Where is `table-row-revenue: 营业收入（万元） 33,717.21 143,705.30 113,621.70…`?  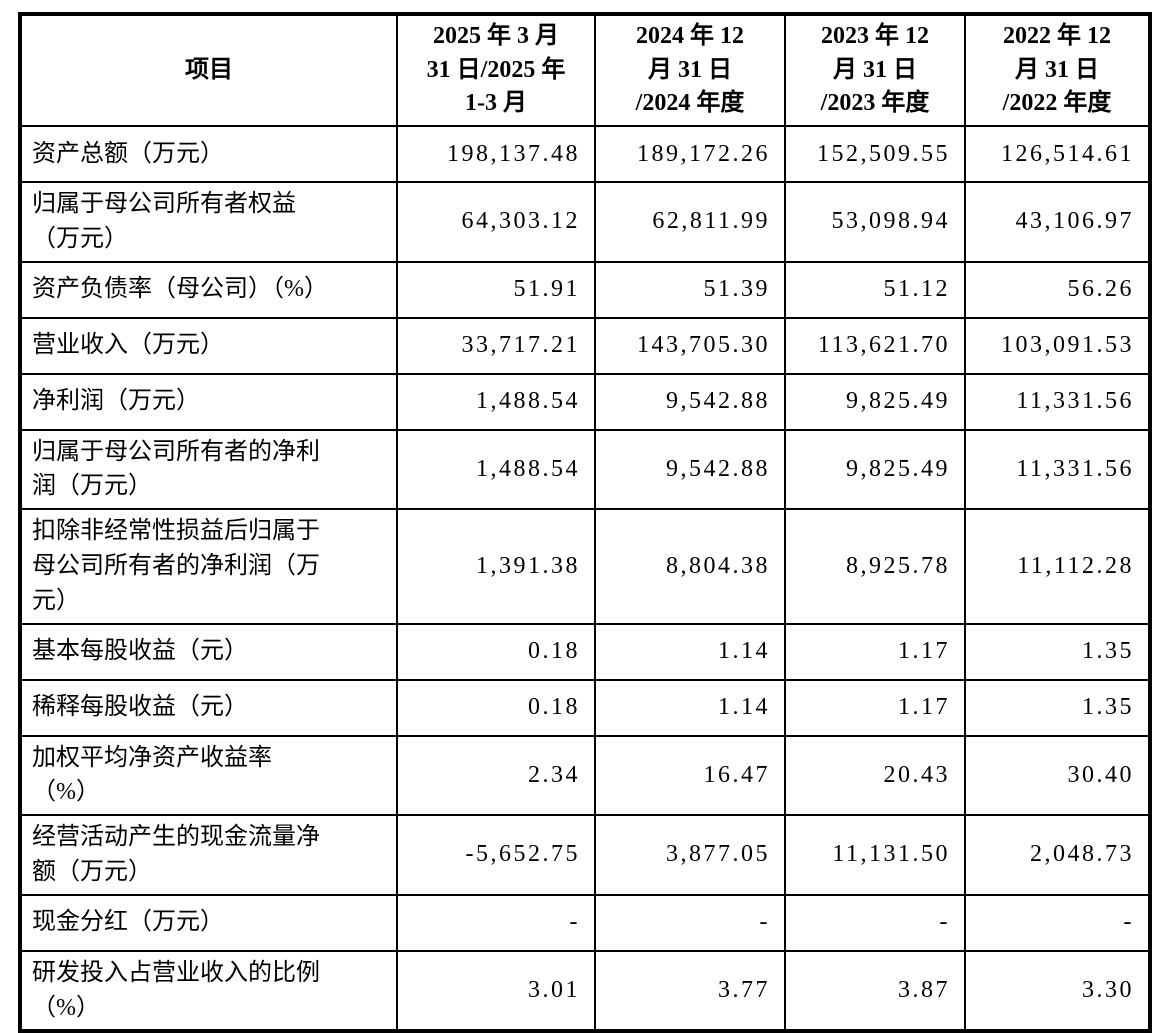
table-row-revenue: 营业收入（万元） 33,717.21 143,705.30 113,621.70… is located at coordinates (585, 345).